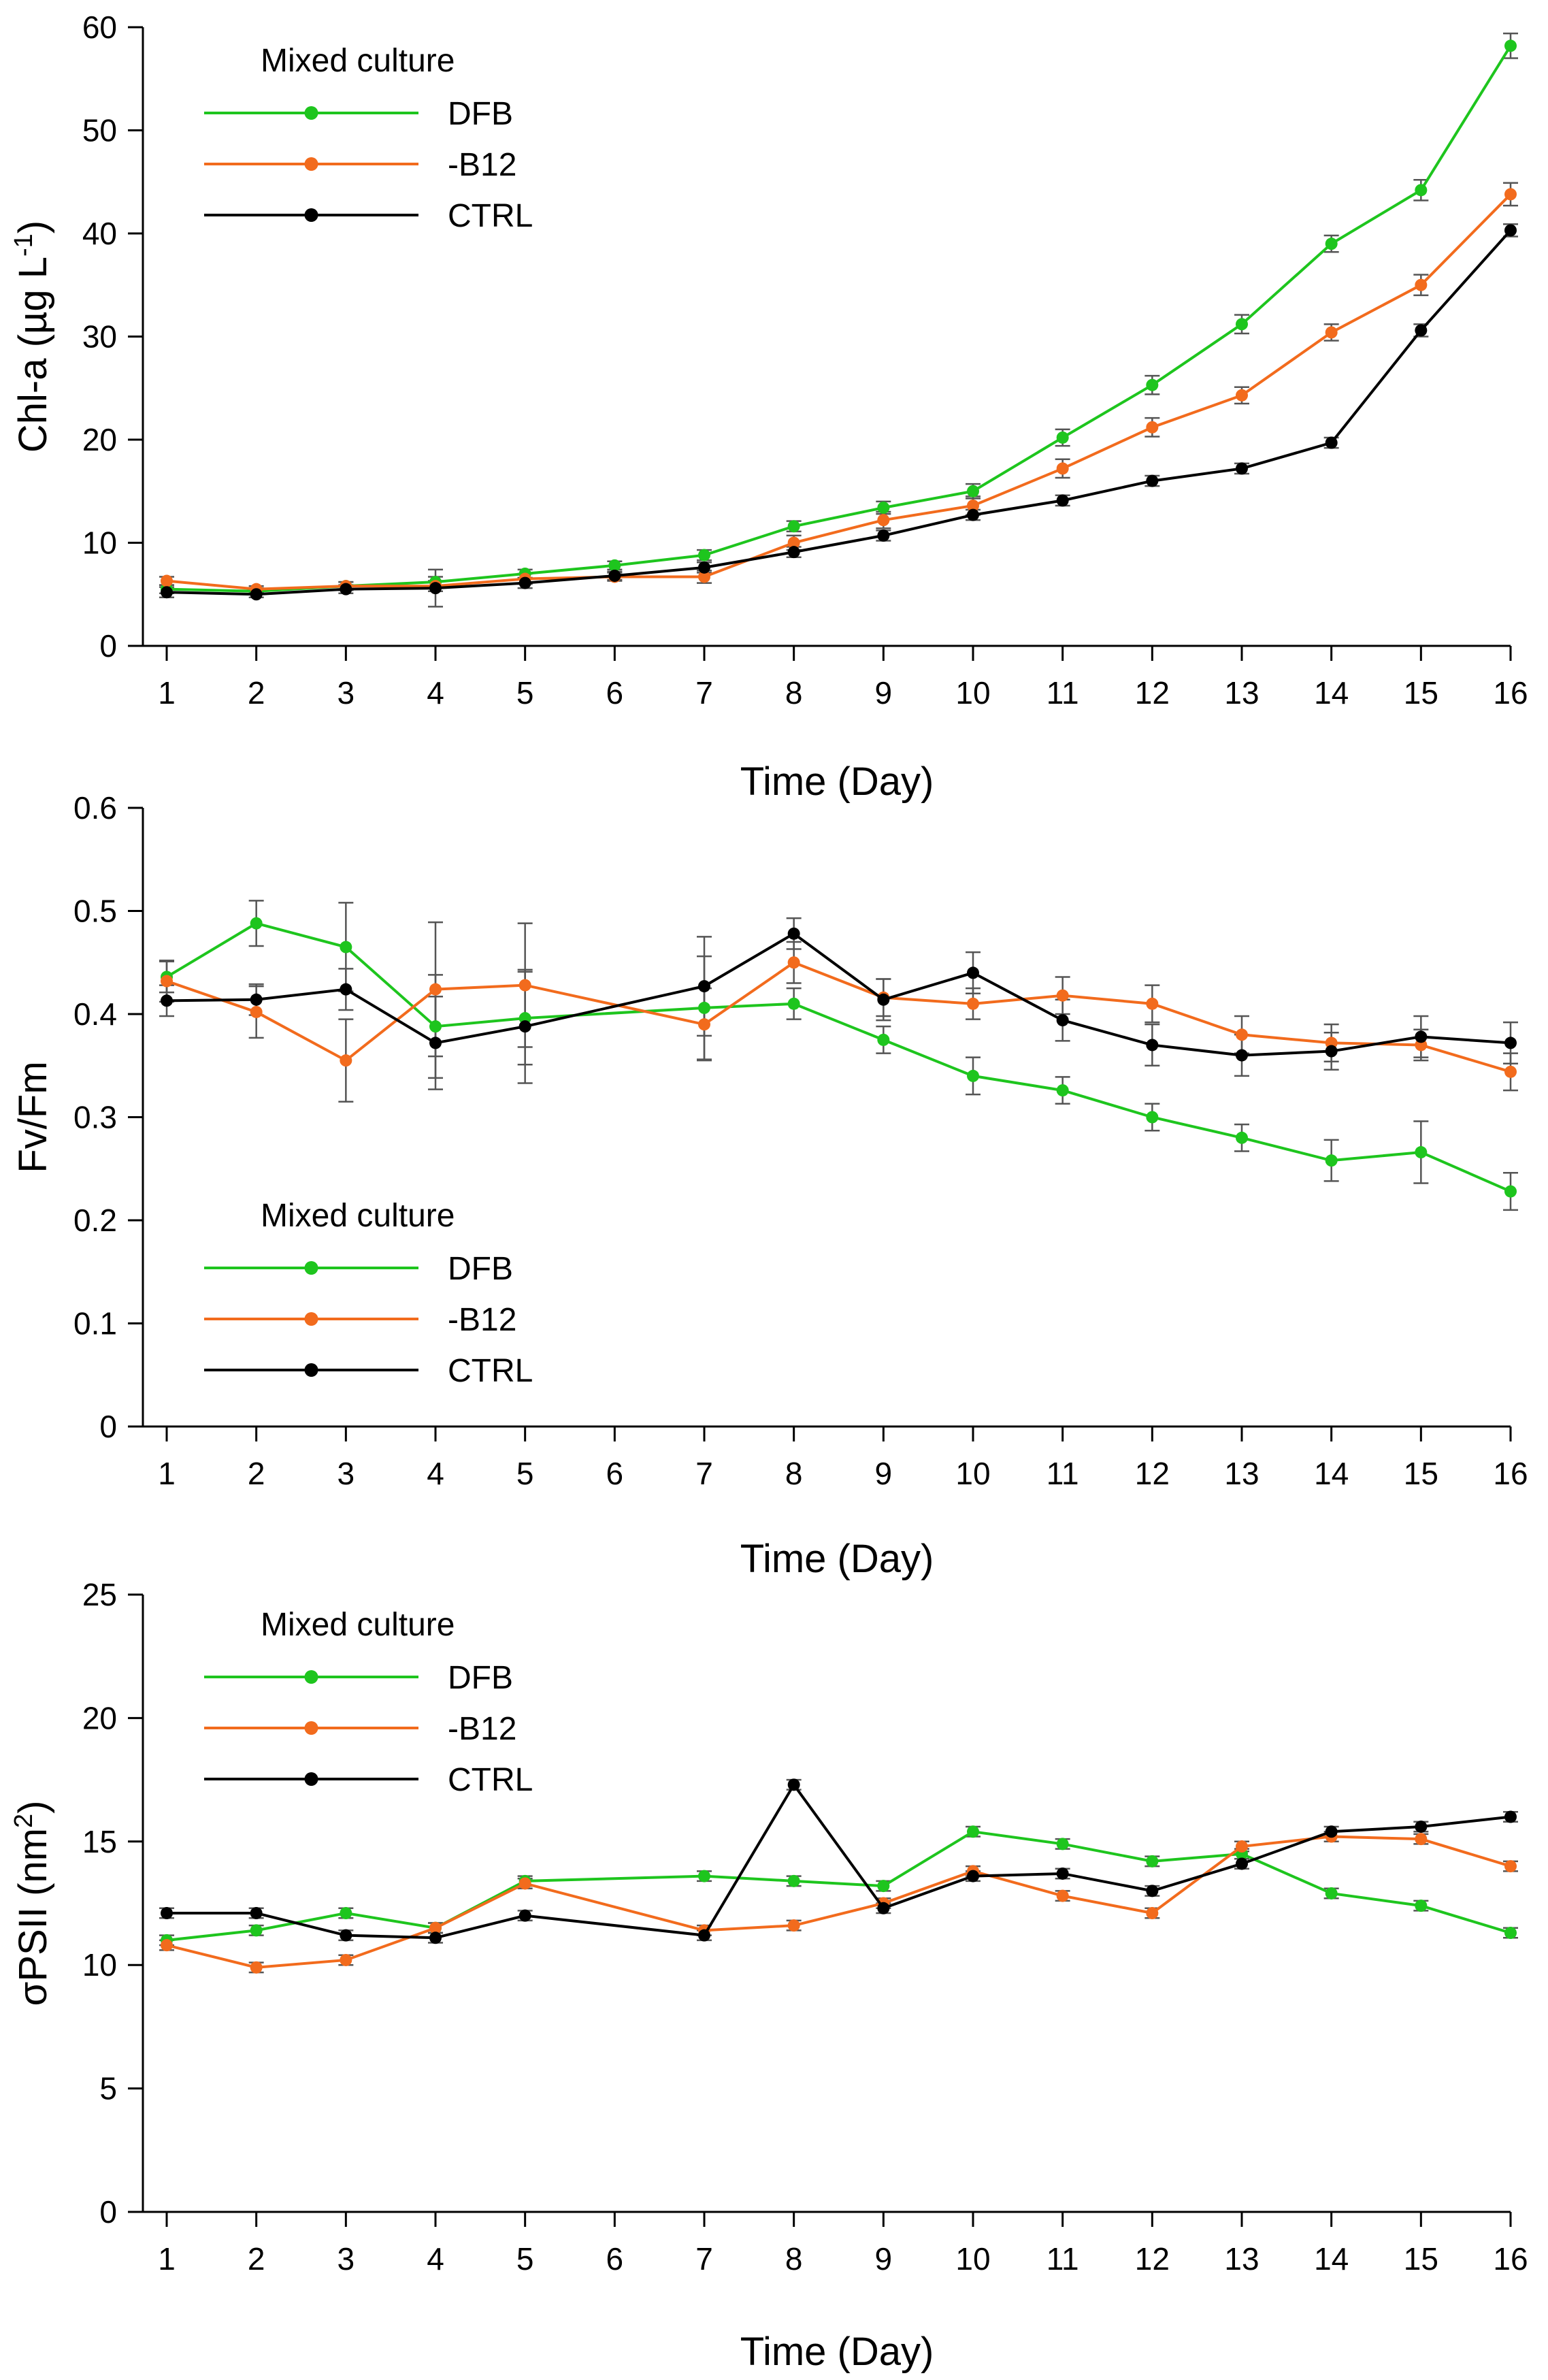 This screenshot has height=2380, width=1548. What do you see at coordinates (95, 1323) in the screenshot?
I see `y-tick-label: 0.1` at bounding box center [95, 1323].